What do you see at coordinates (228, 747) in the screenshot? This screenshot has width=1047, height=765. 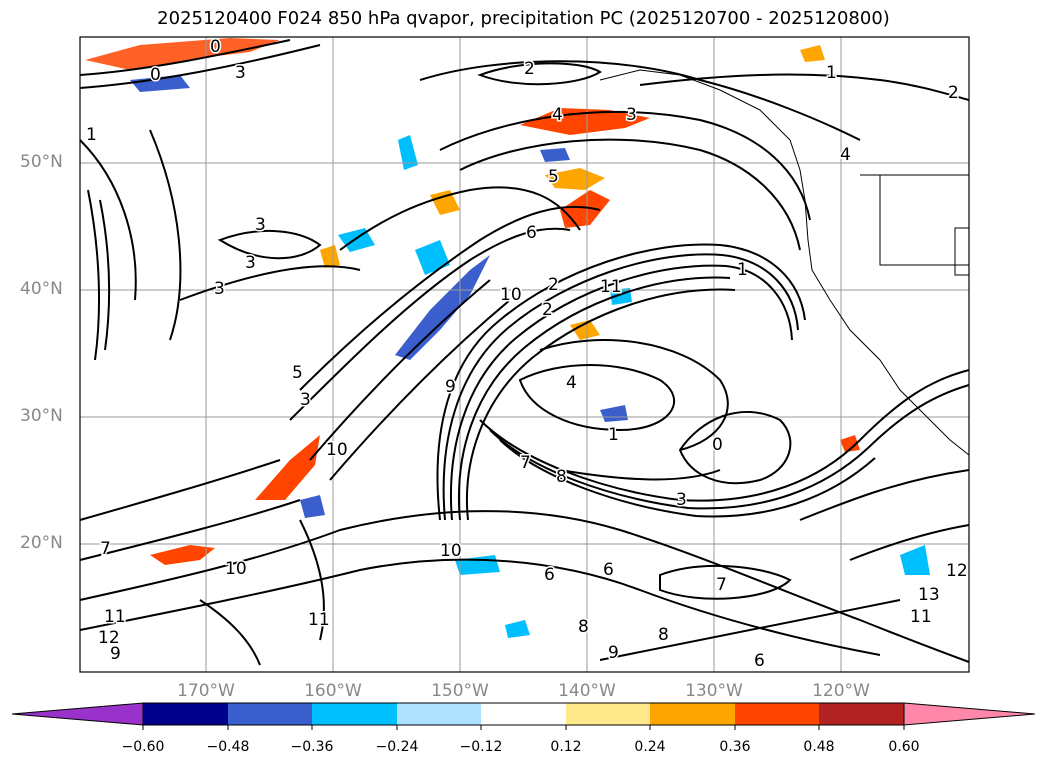 I see `colorbar-tick-label: −0.48` at bounding box center [228, 747].